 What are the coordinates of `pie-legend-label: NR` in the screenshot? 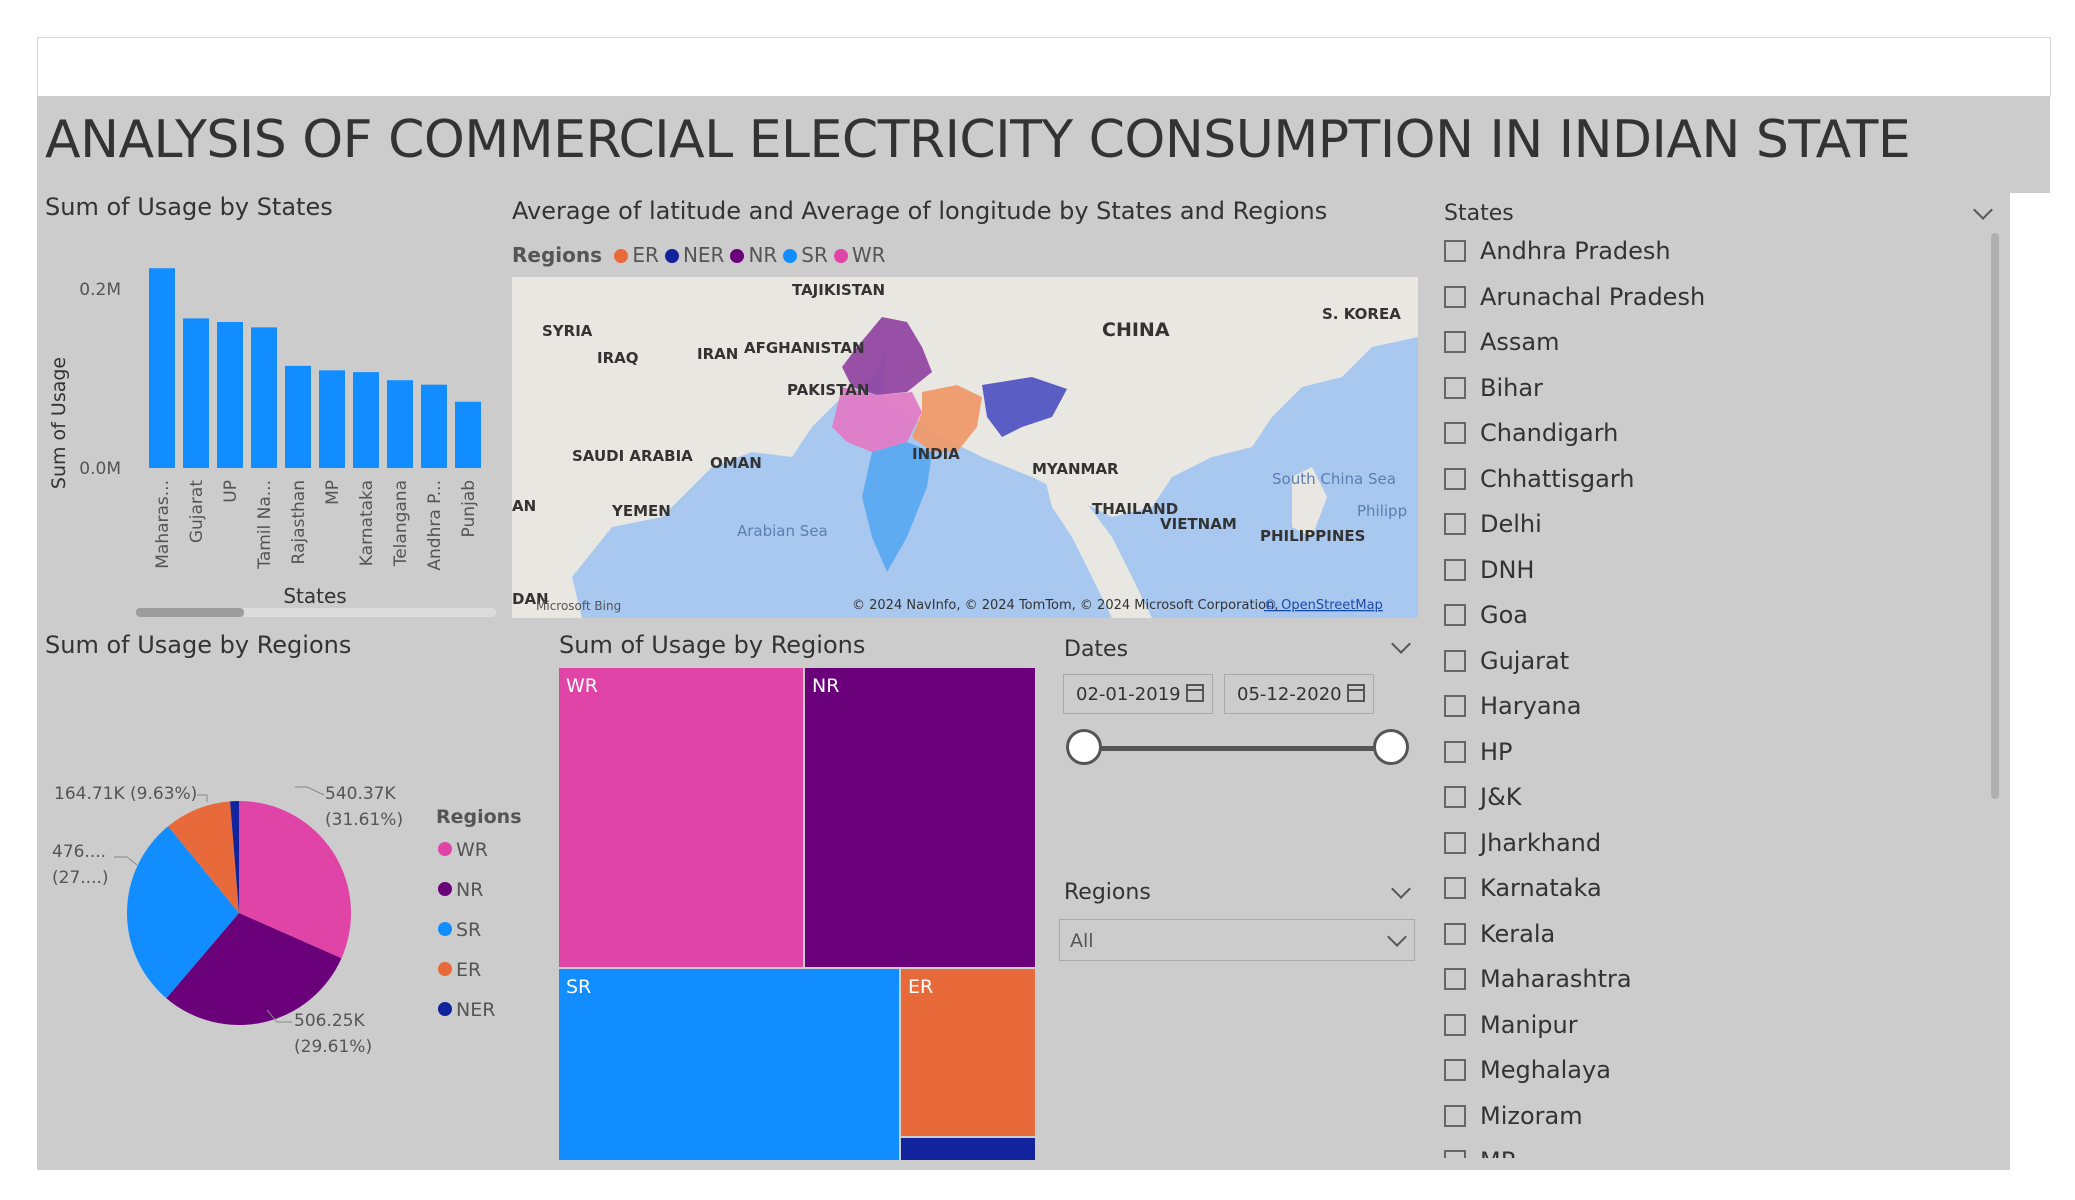 It's located at (469, 890).